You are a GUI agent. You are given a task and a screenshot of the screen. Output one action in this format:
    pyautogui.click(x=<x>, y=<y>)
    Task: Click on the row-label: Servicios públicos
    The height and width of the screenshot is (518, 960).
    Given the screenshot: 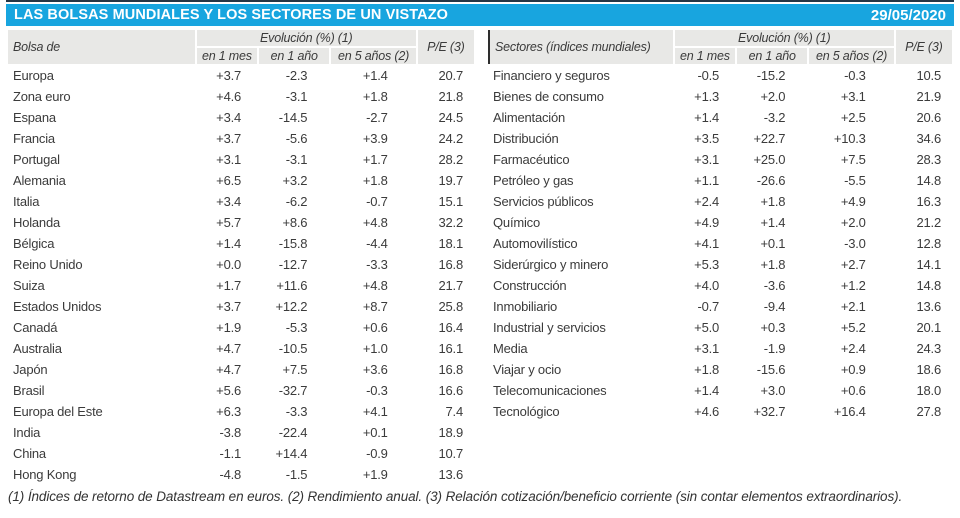 What is the action you would take?
    pyautogui.click(x=543, y=201)
    